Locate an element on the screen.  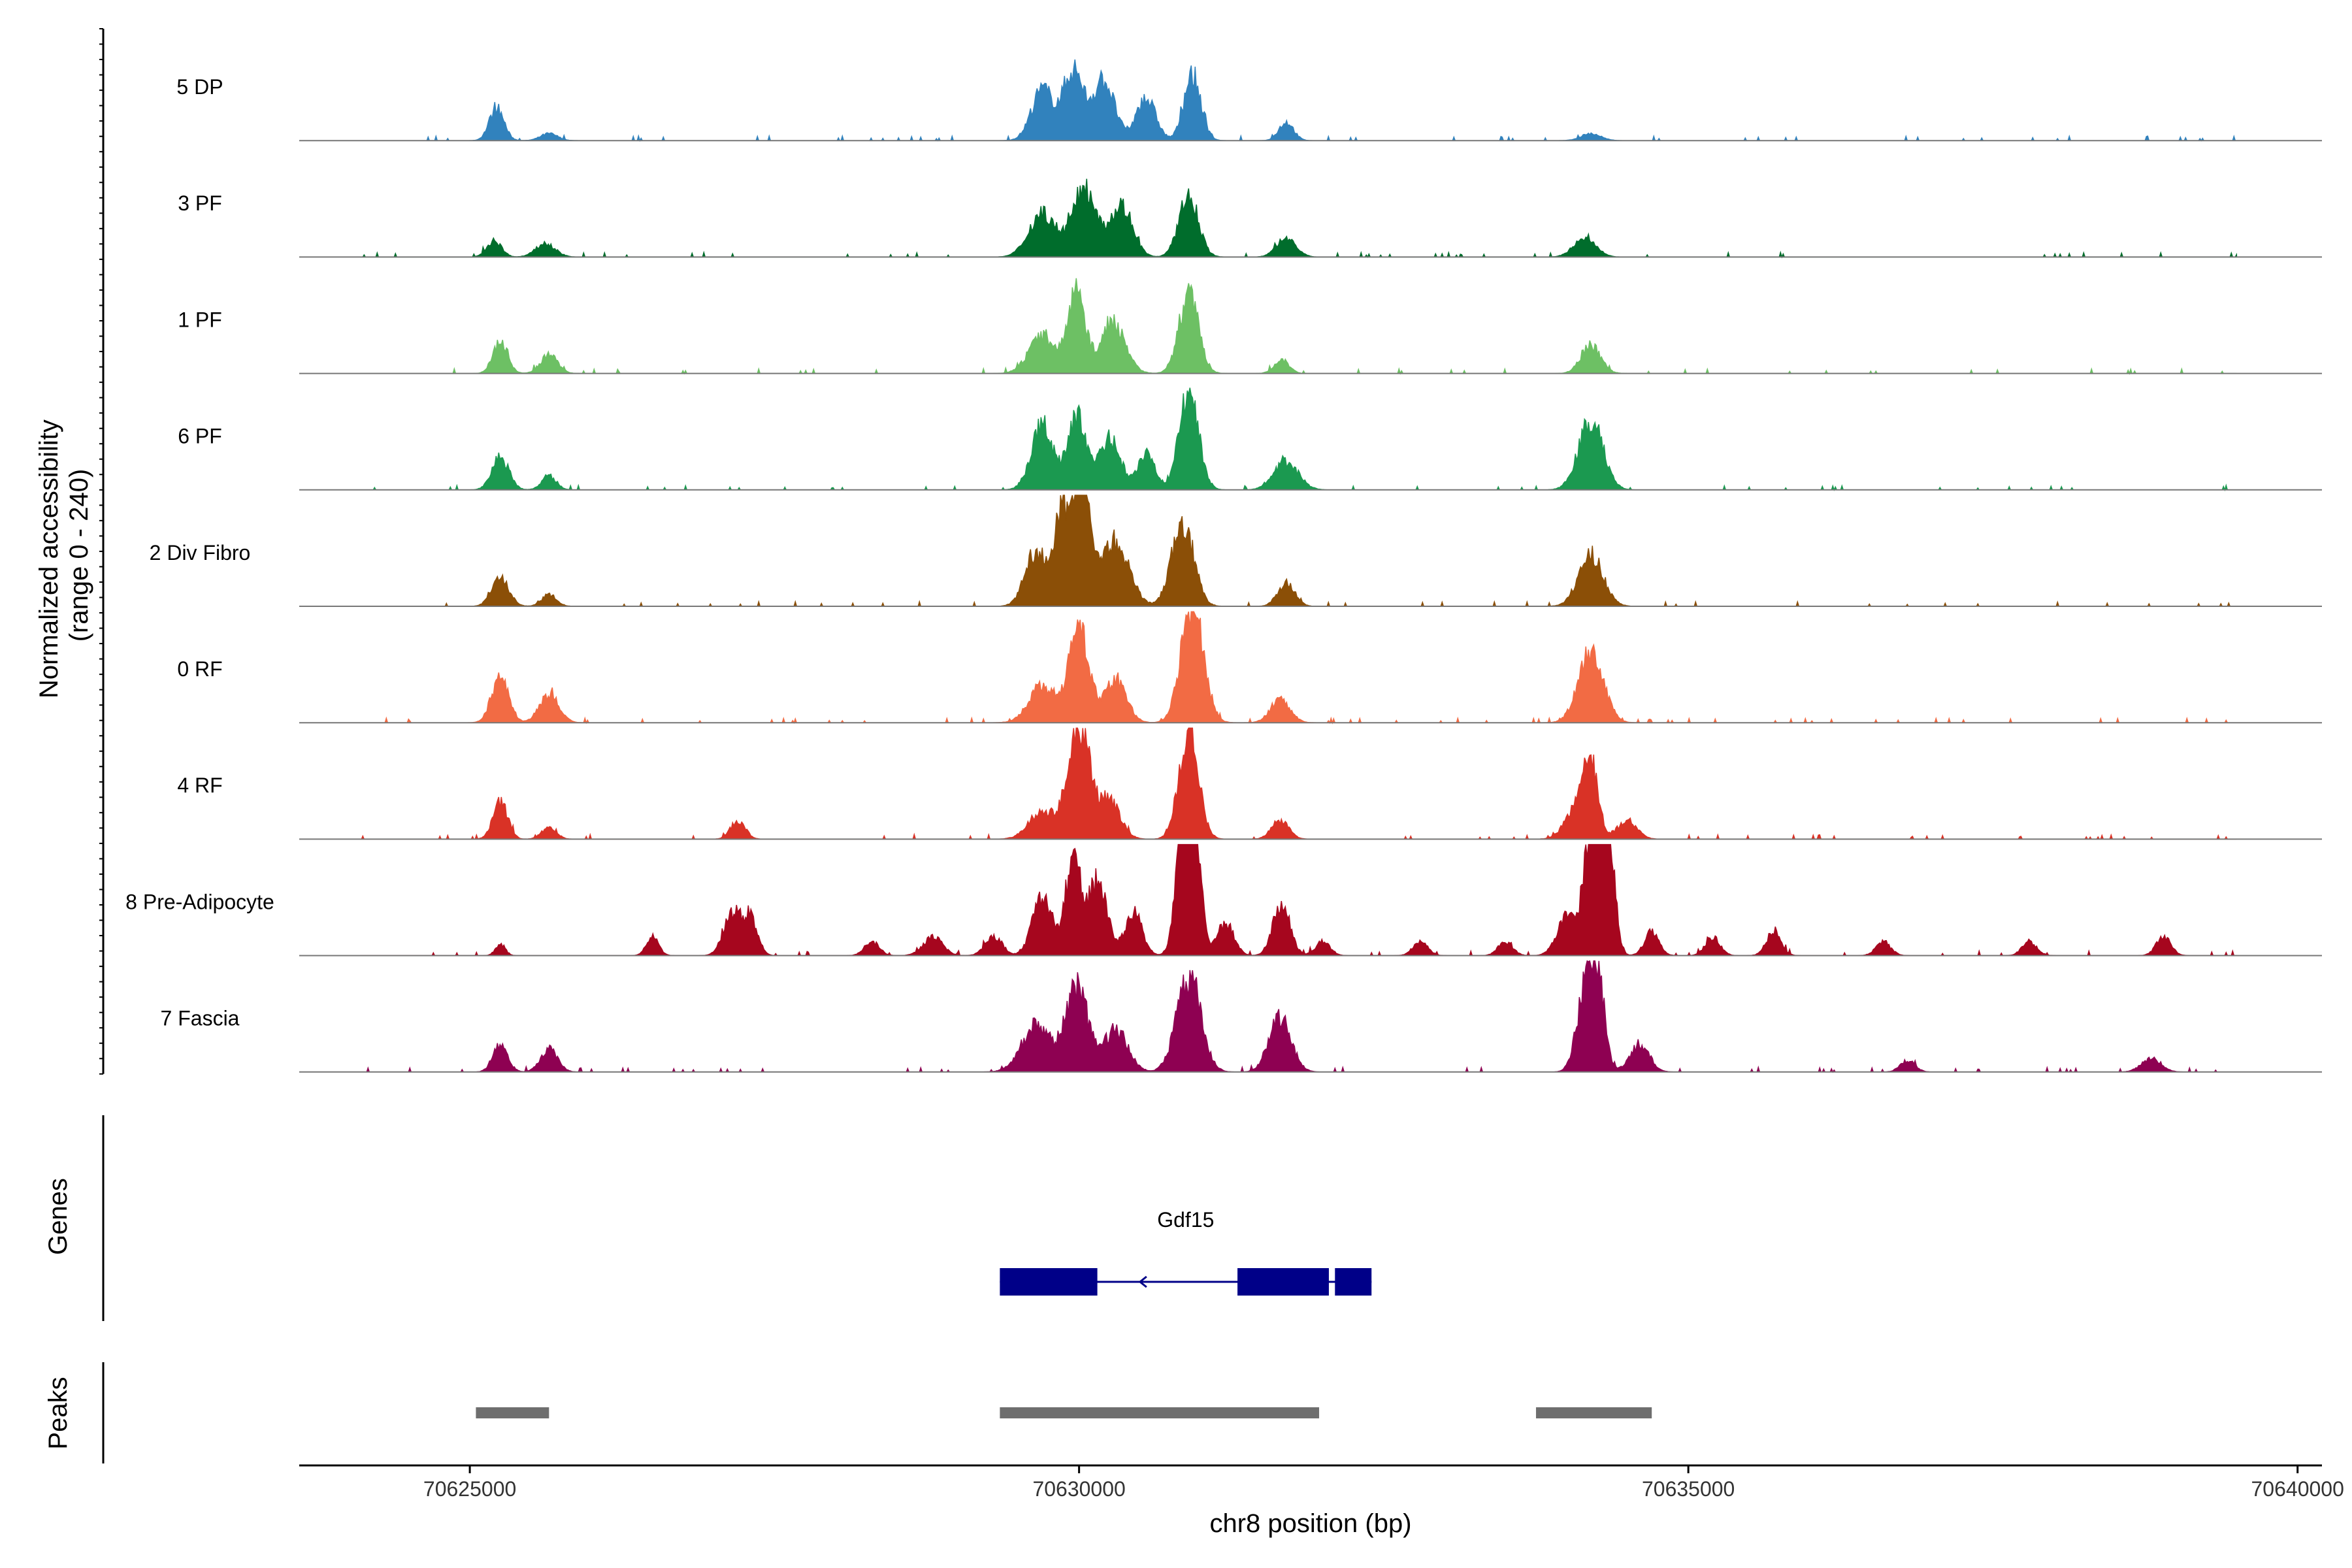
track-3-pf is located at coordinates (1310, 218).